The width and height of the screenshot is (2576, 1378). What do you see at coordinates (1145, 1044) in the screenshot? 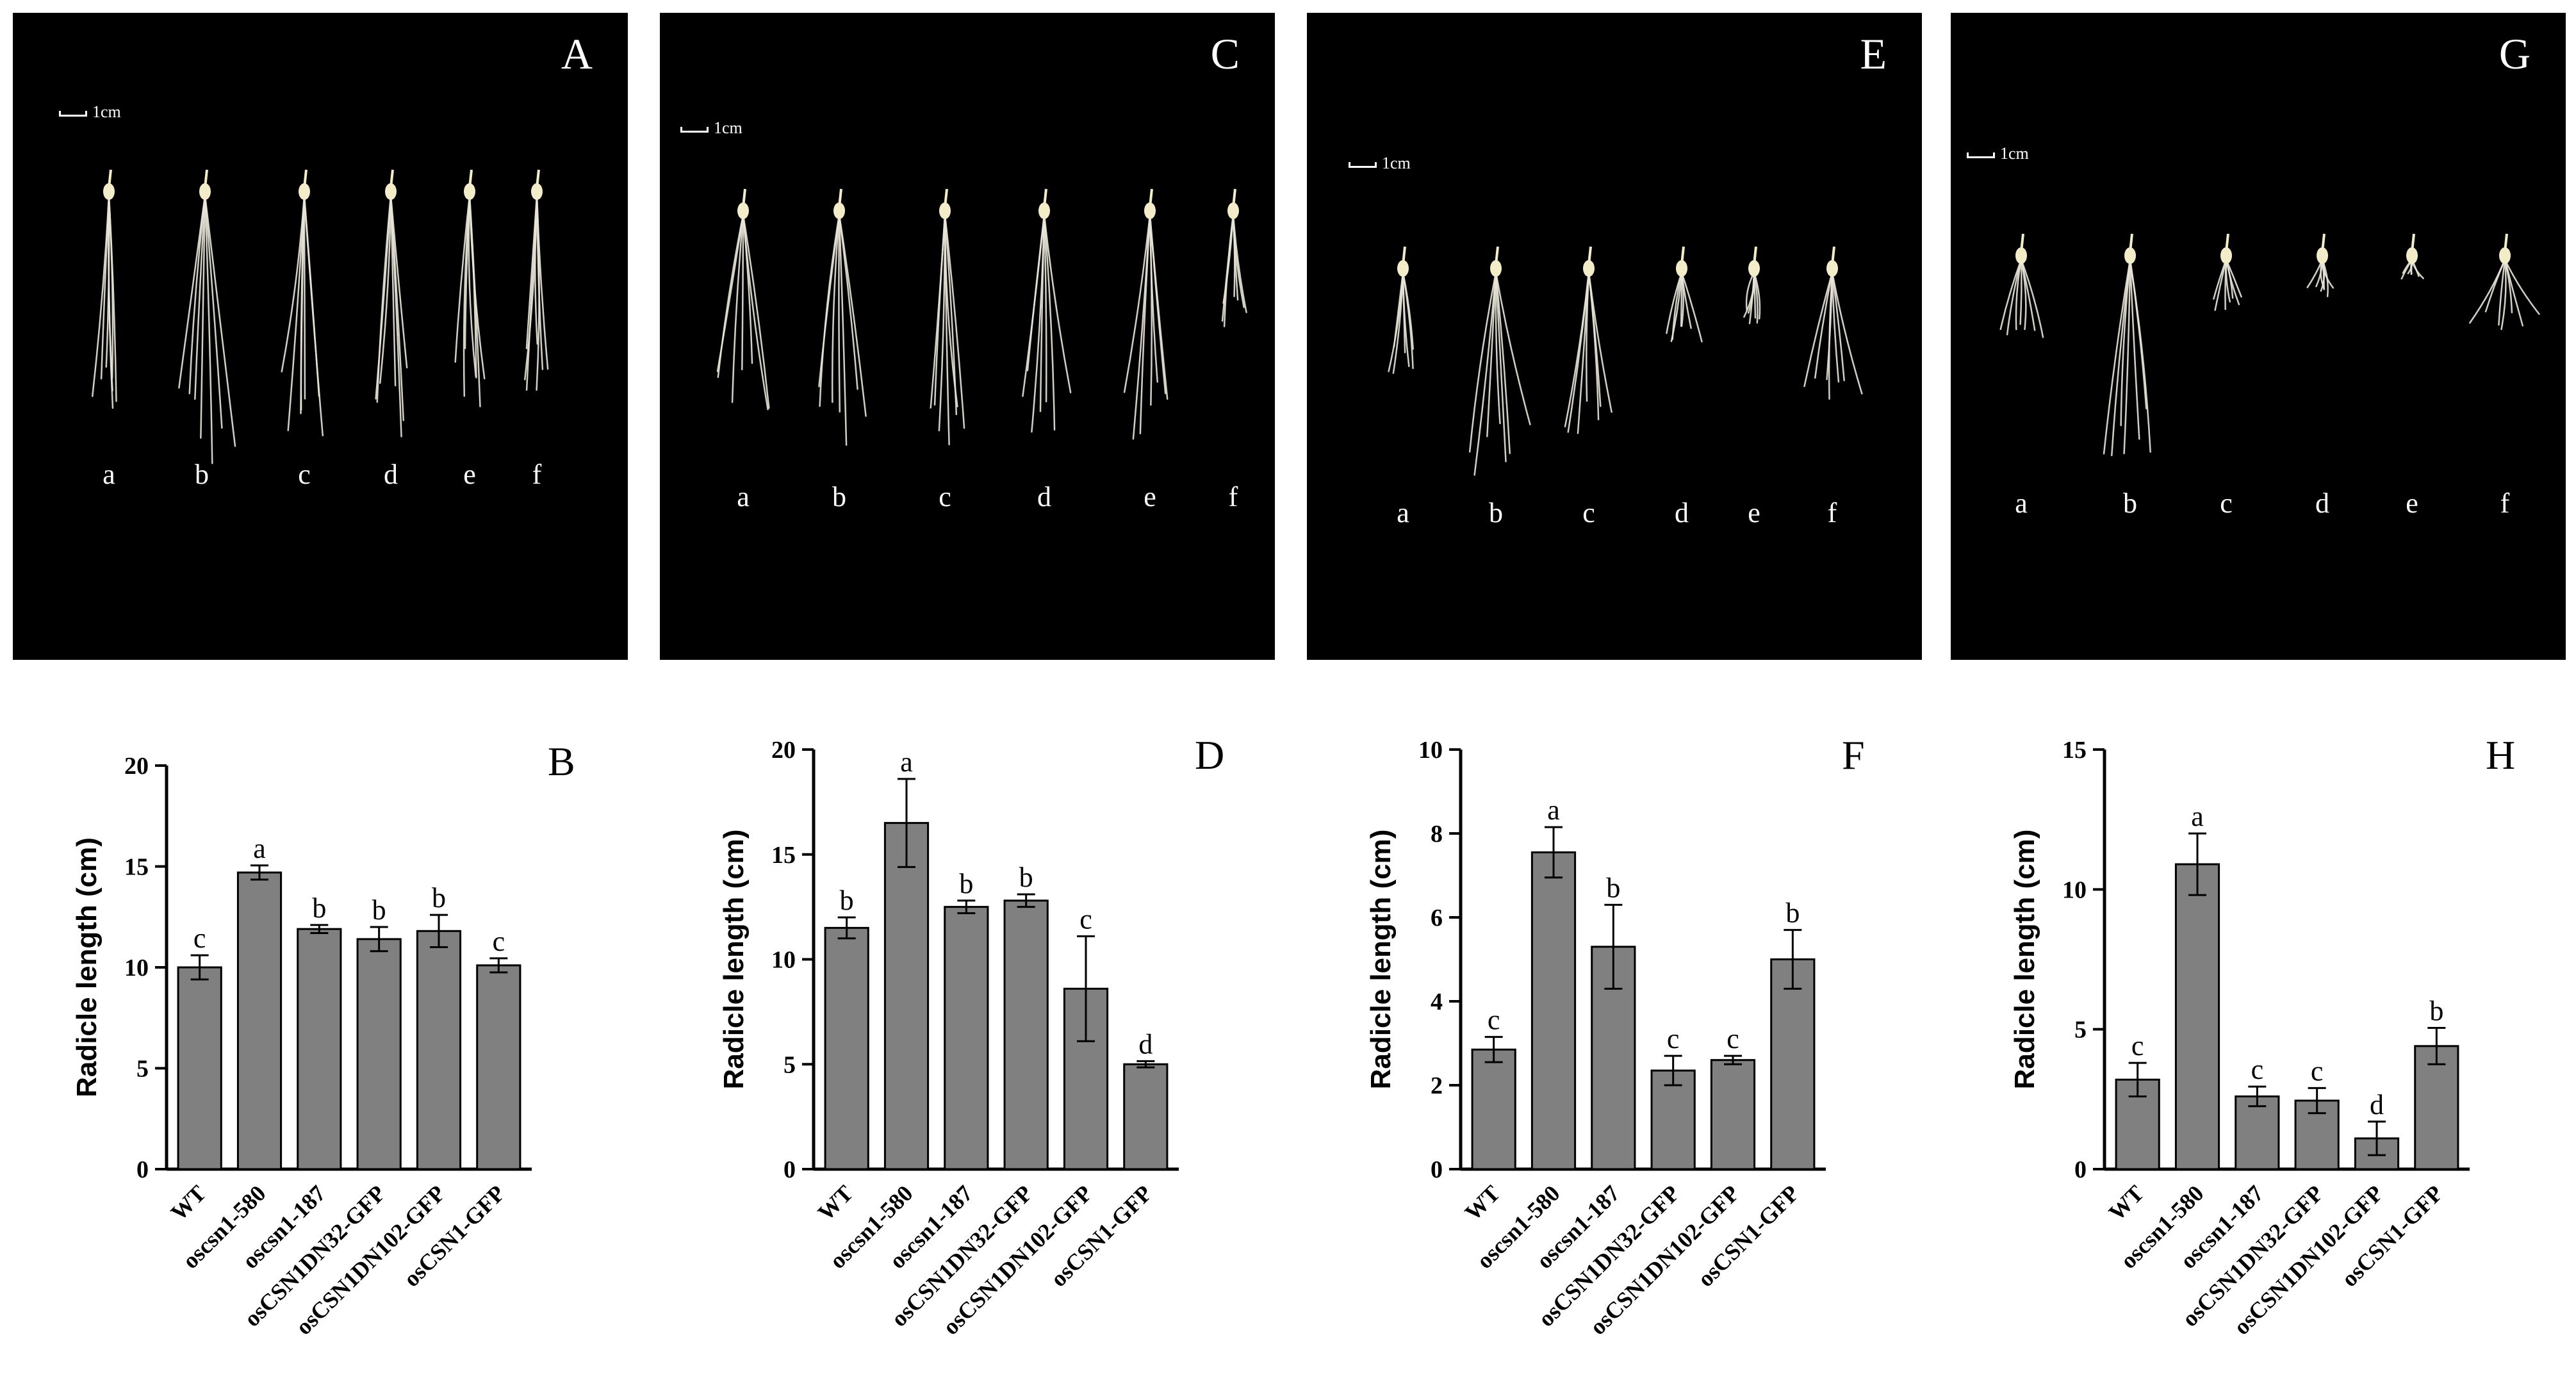
I see `significance-letter: d` at bounding box center [1145, 1044].